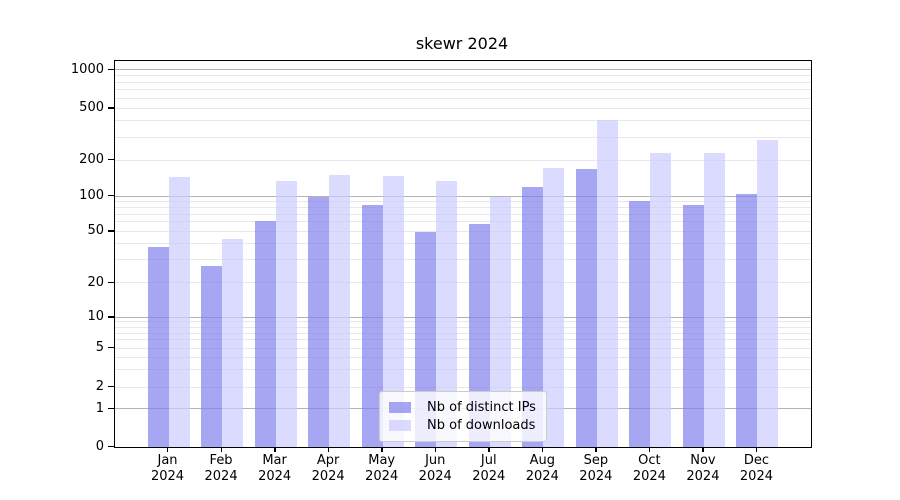  What do you see at coordinates (542, 468) in the screenshot?
I see `x-tick-label: Aug 2024` at bounding box center [542, 468].